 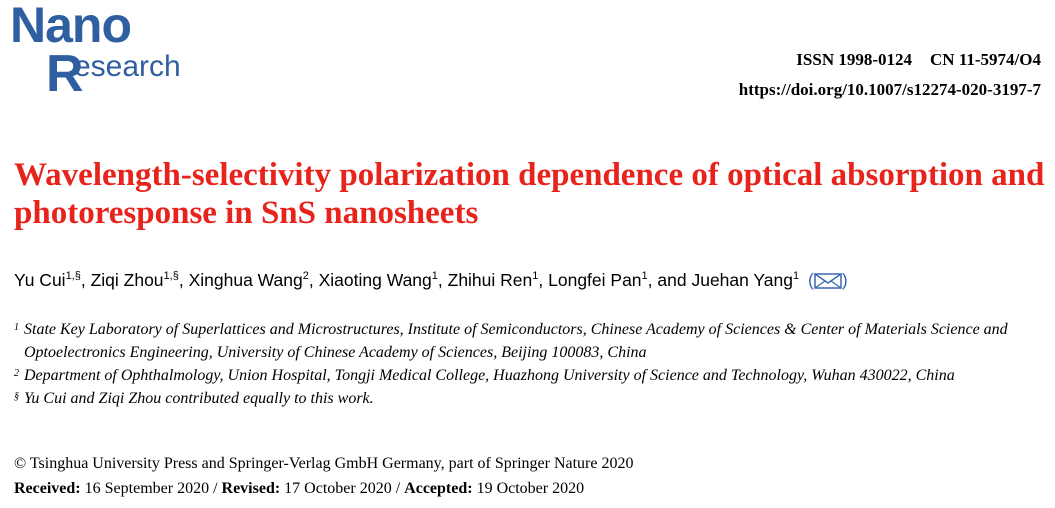 What do you see at coordinates (65, 74) in the screenshot?
I see `logo-r: R` at bounding box center [65, 74].